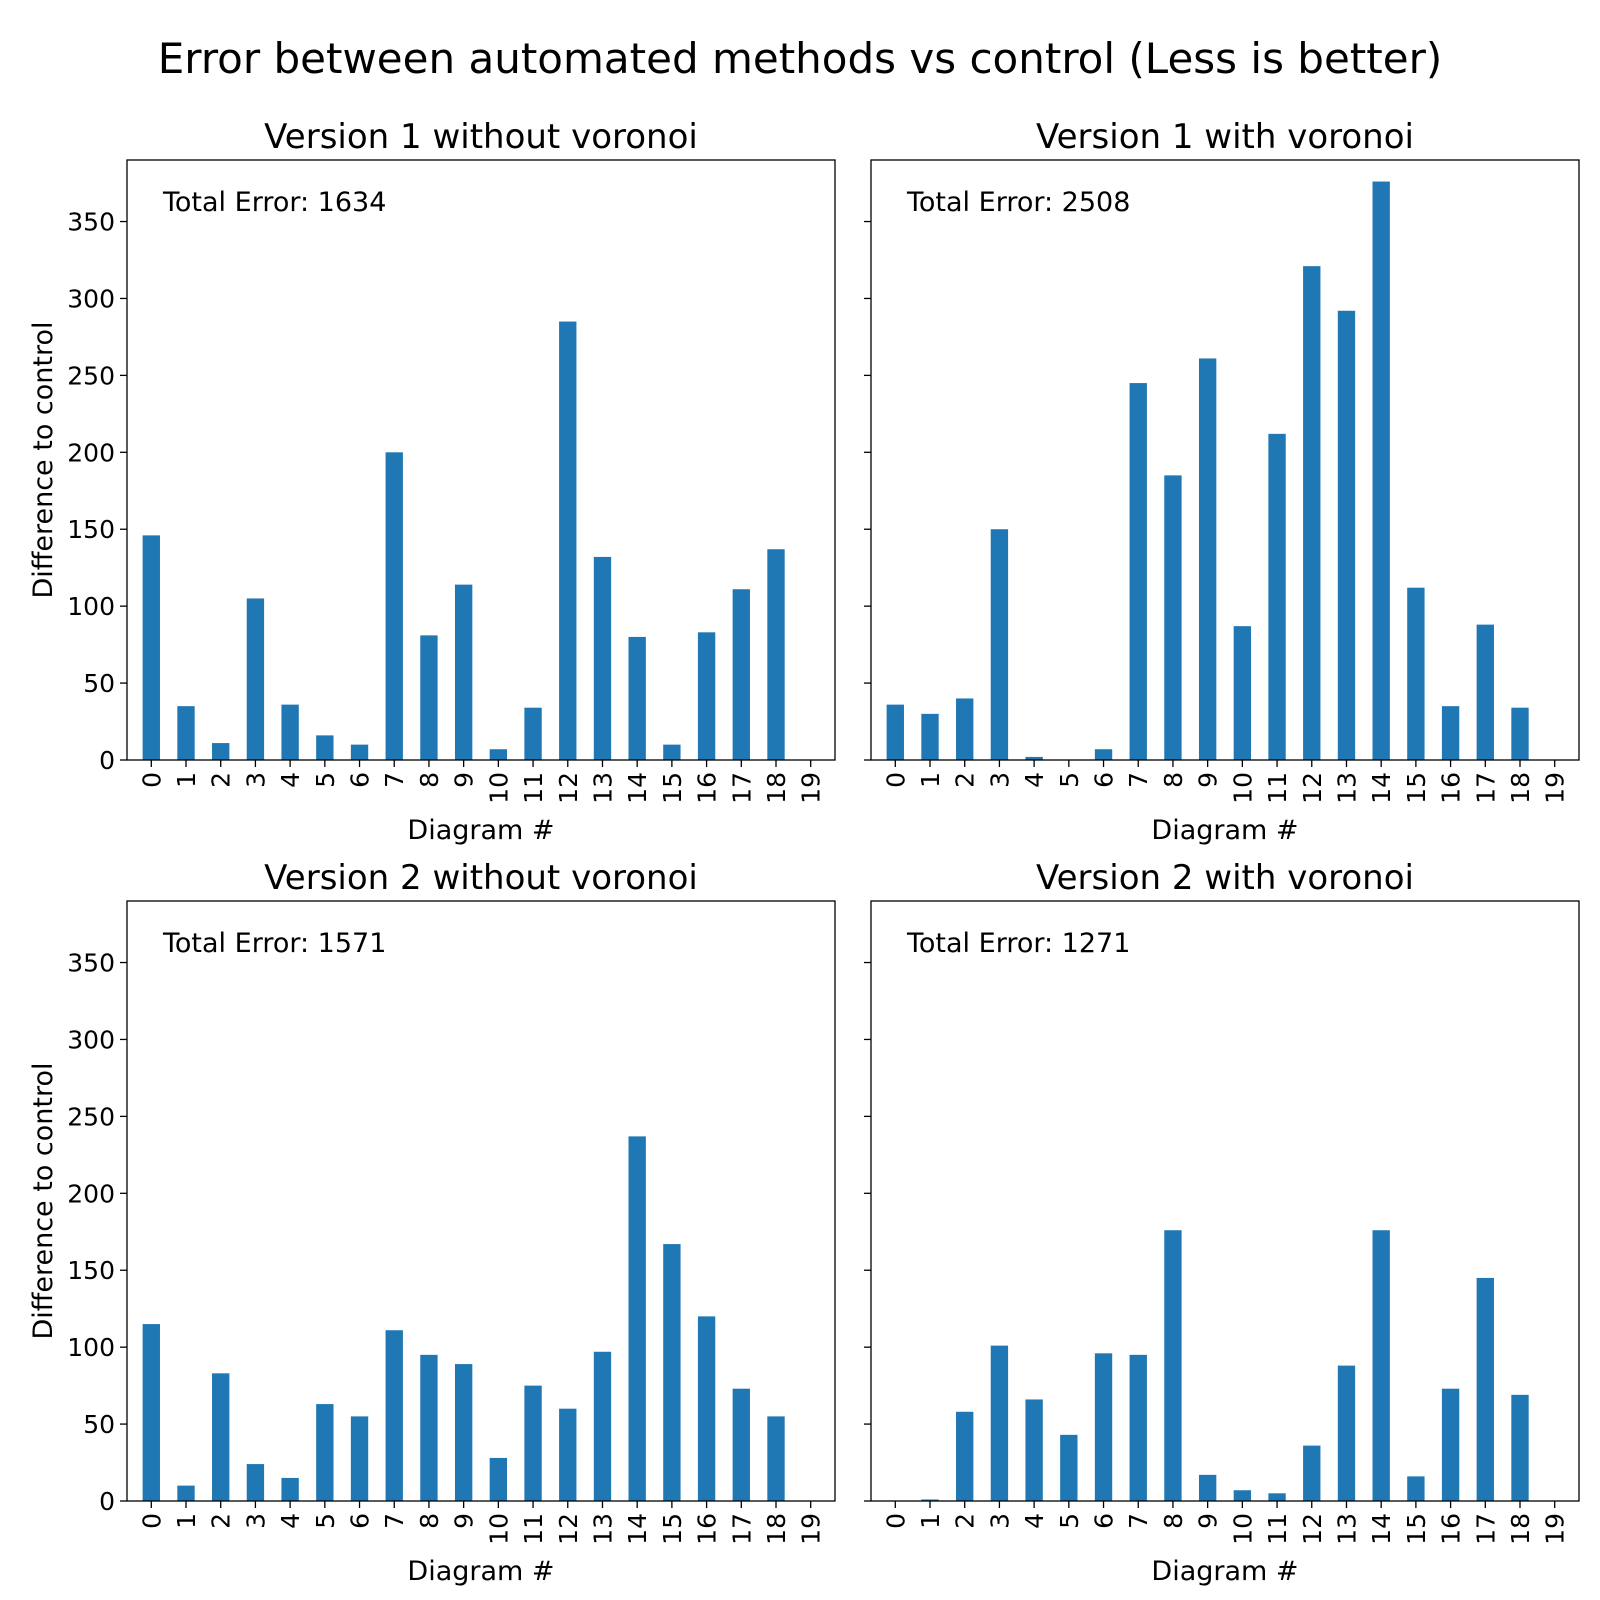  Describe the element at coordinates (1224, 830) in the screenshot. I see `x-axis-label: Diagram #` at that location.